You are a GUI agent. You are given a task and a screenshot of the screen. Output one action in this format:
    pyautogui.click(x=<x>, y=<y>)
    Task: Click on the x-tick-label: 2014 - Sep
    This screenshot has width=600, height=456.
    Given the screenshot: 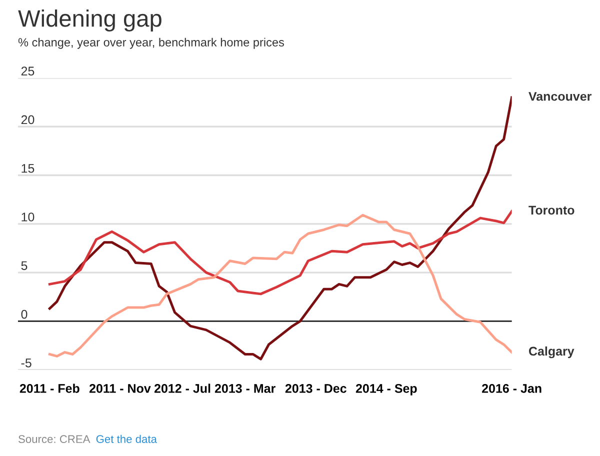 What is the action you would take?
    pyautogui.click(x=386, y=390)
    